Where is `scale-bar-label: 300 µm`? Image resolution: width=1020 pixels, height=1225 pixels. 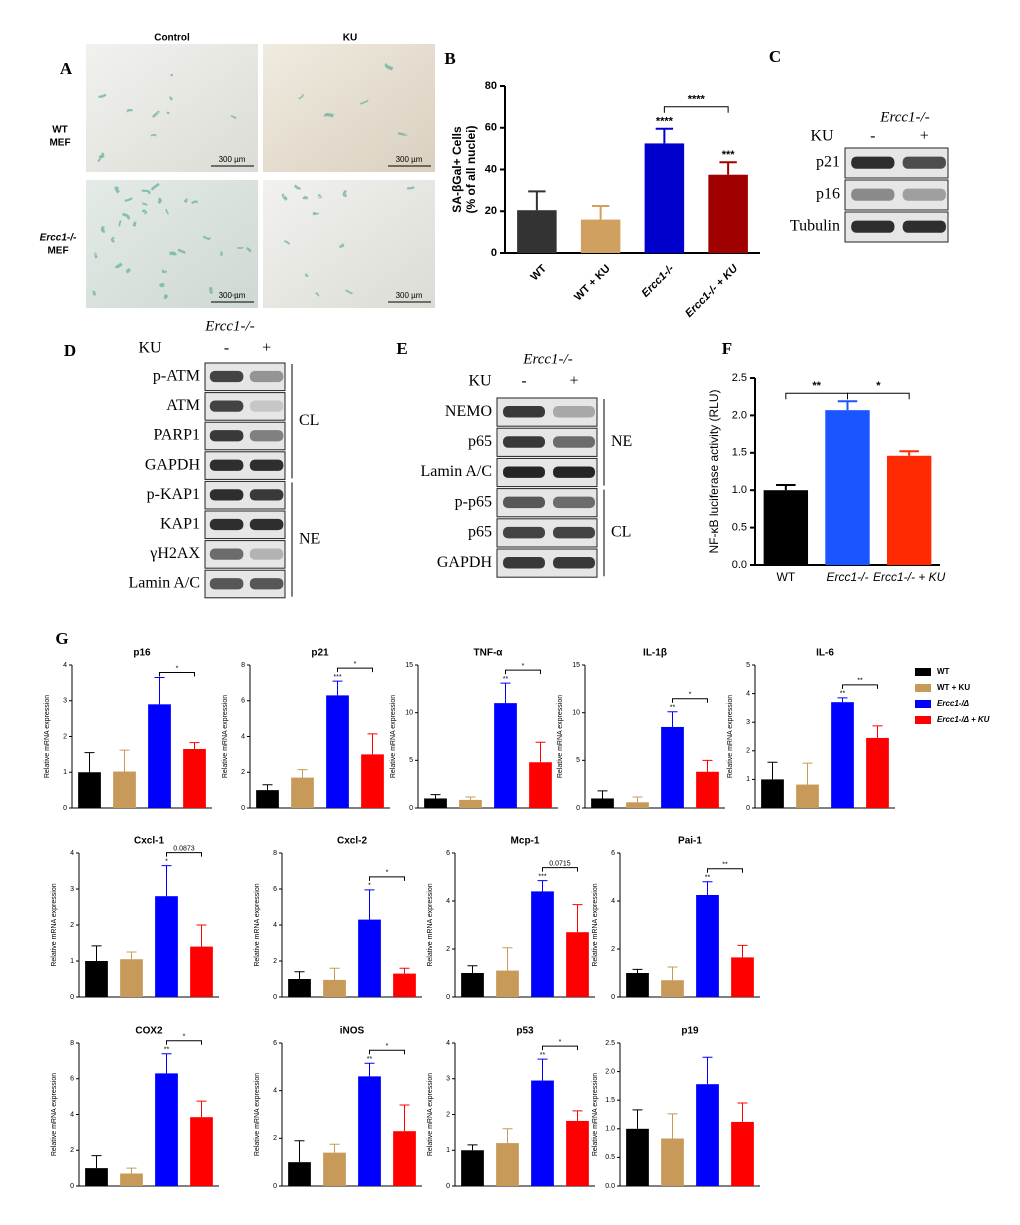
scale-bar-label: 300 µm is located at coordinates (409, 159).